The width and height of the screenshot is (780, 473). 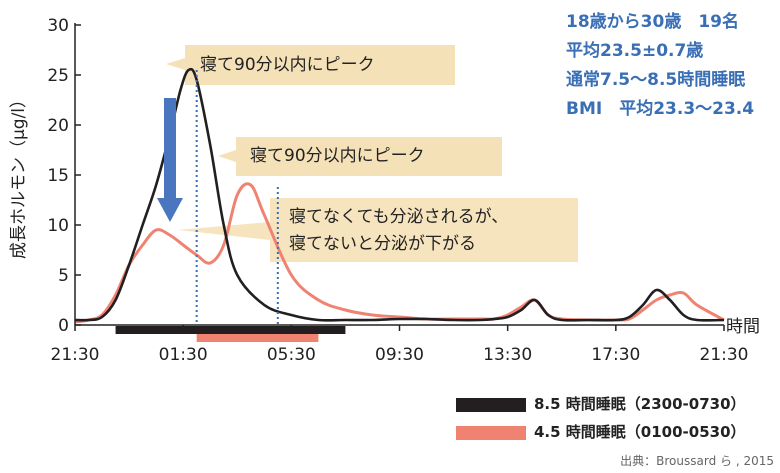 I want to click on callout1-bg, so click(x=320, y=65).